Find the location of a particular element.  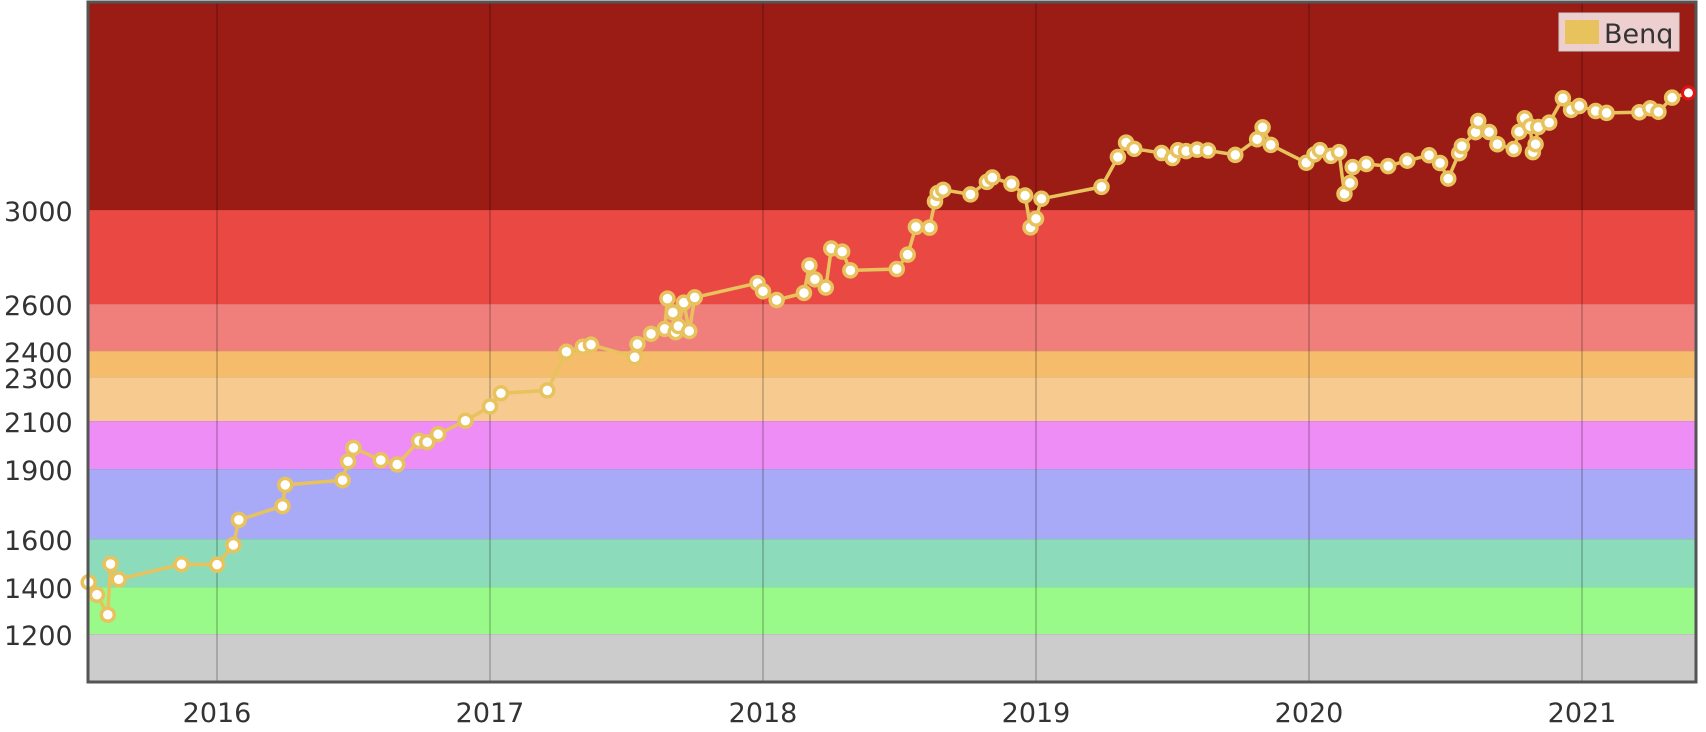

x-tick-2021: 2021 is located at coordinates (1582, 713).